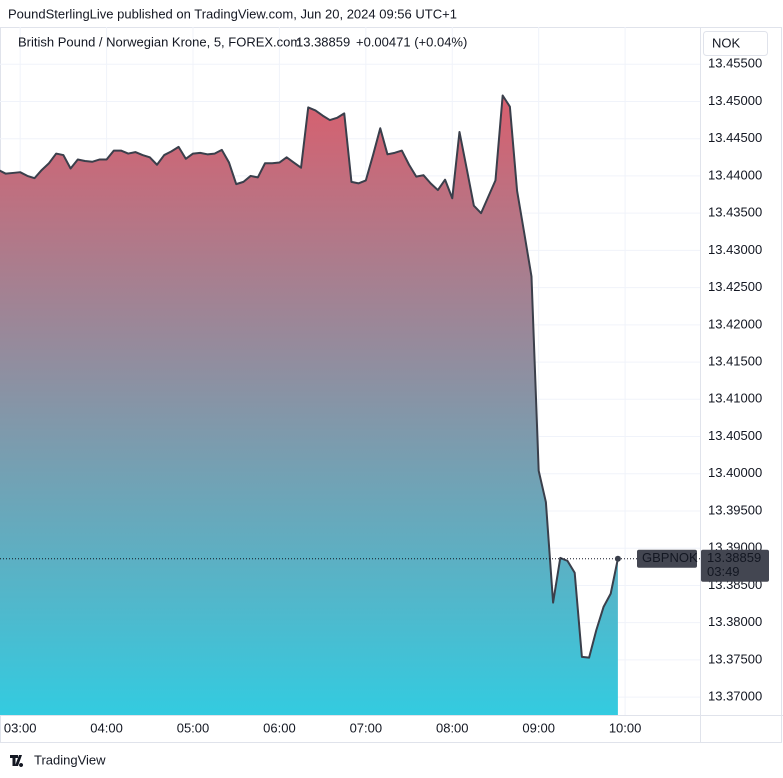 The width and height of the screenshot is (783, 778). What do you see at coordinates (625, 727) in the screenshot?
I see `x-tick-label: 10:00` at bounding box center [625, 727].